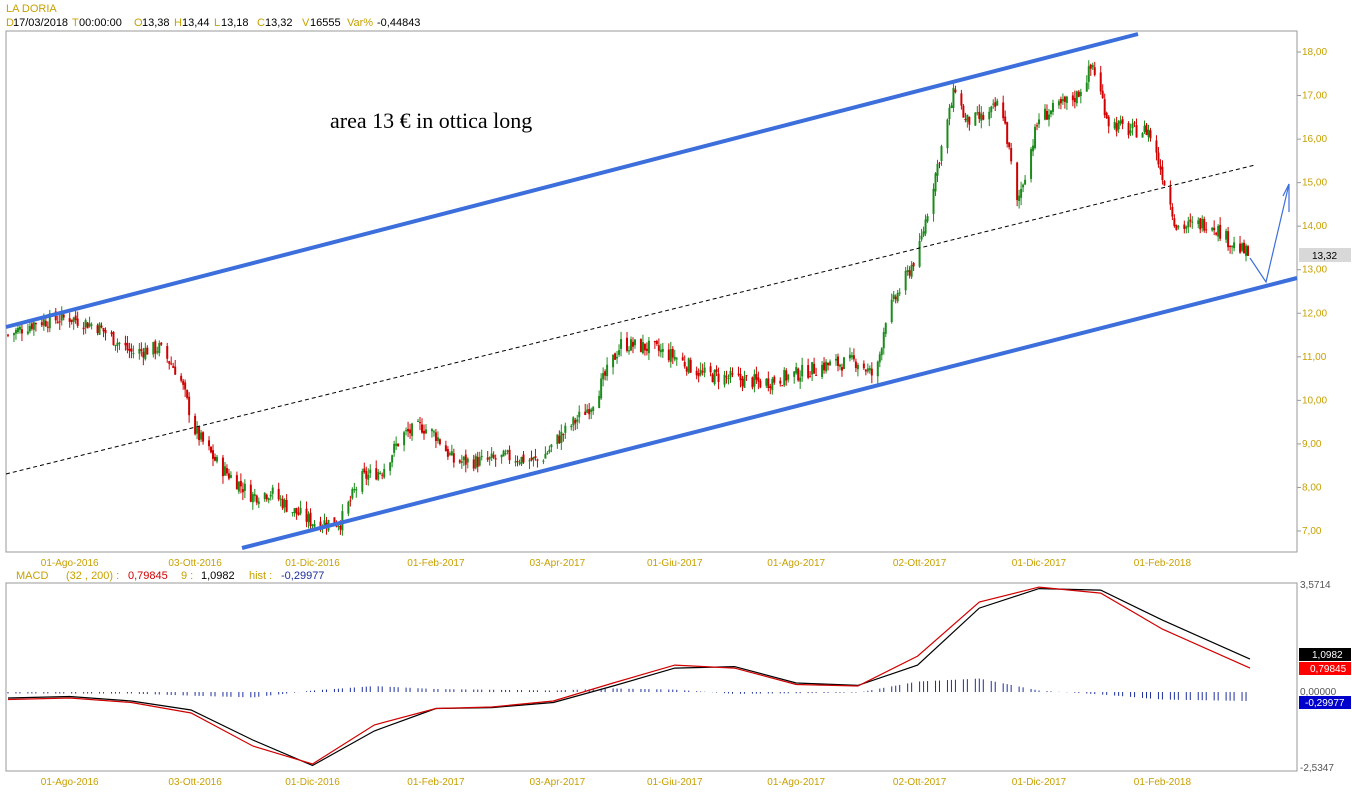 Image resolution: width=1352 pixels, height=800 pixels. Describe the element at coordinates (156, 23) in the screenshot. I see `open-value: 13,38` at that location.